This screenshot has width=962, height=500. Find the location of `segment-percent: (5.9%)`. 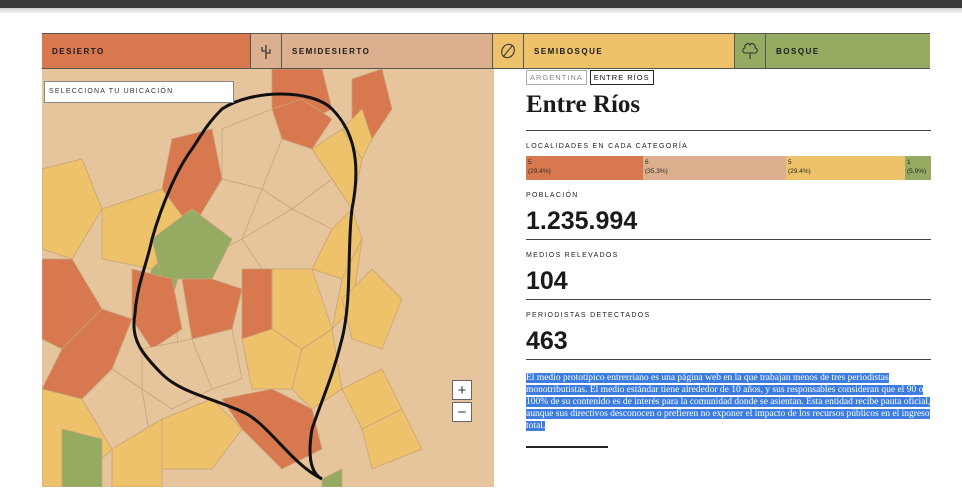

segment-percent: (5.9%) is located at coordinates (917, 171).